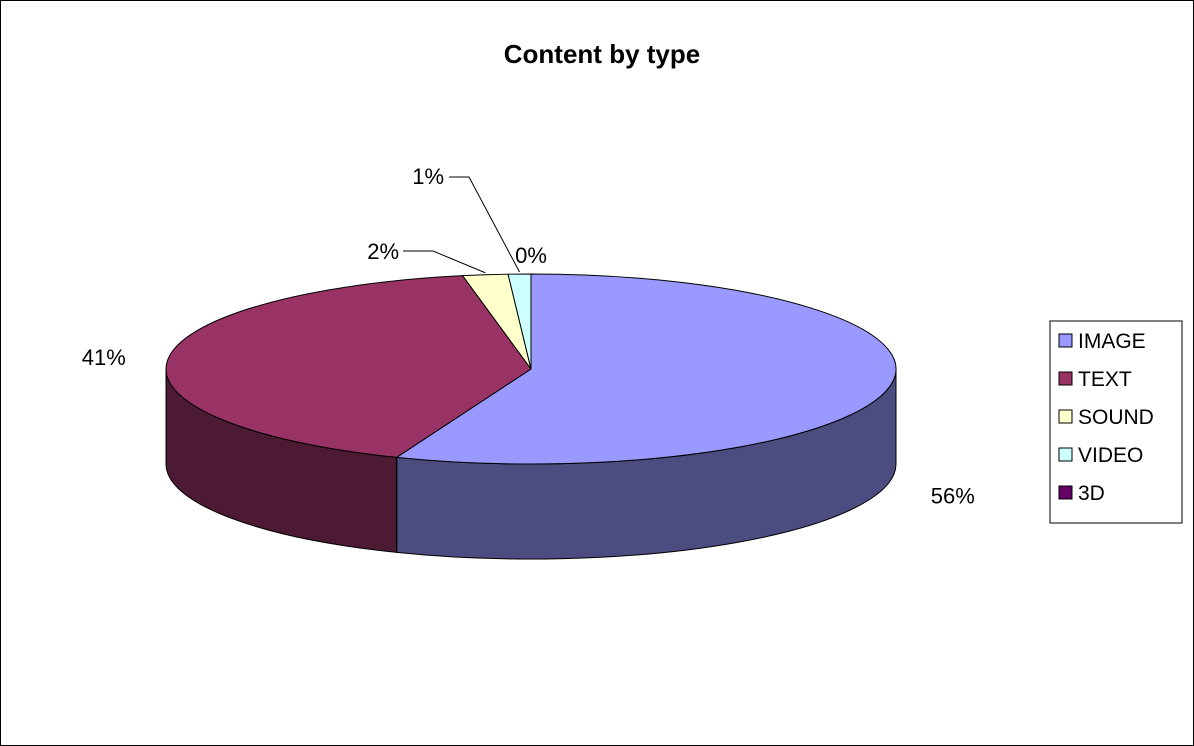 The width and height of the screenshot is (1194, 746). I want to click on legend-label-image: IMAGE, so click(1112, 341).